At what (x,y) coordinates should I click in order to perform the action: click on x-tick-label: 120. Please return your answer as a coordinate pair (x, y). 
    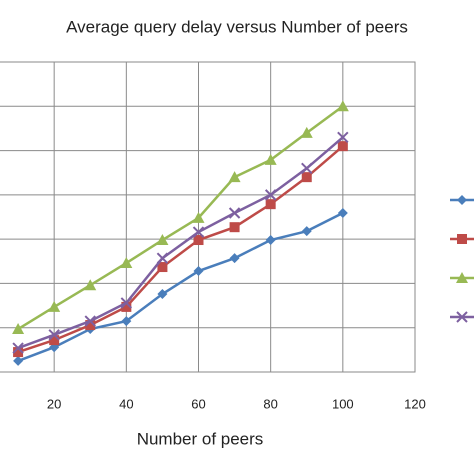
    Looking at the image, I should click on (415, 403).